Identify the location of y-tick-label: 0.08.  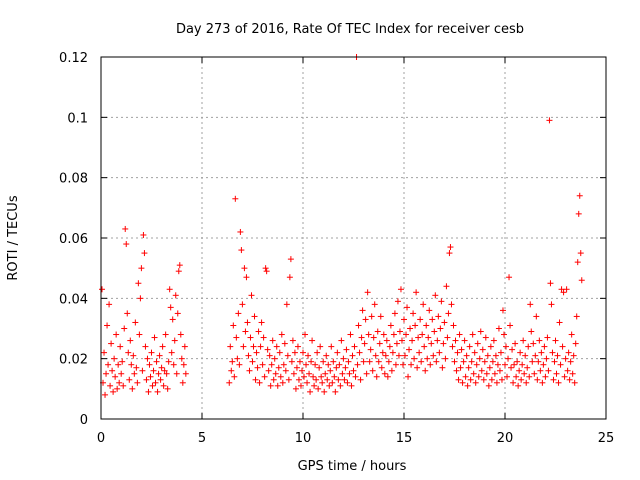
(73, 179).